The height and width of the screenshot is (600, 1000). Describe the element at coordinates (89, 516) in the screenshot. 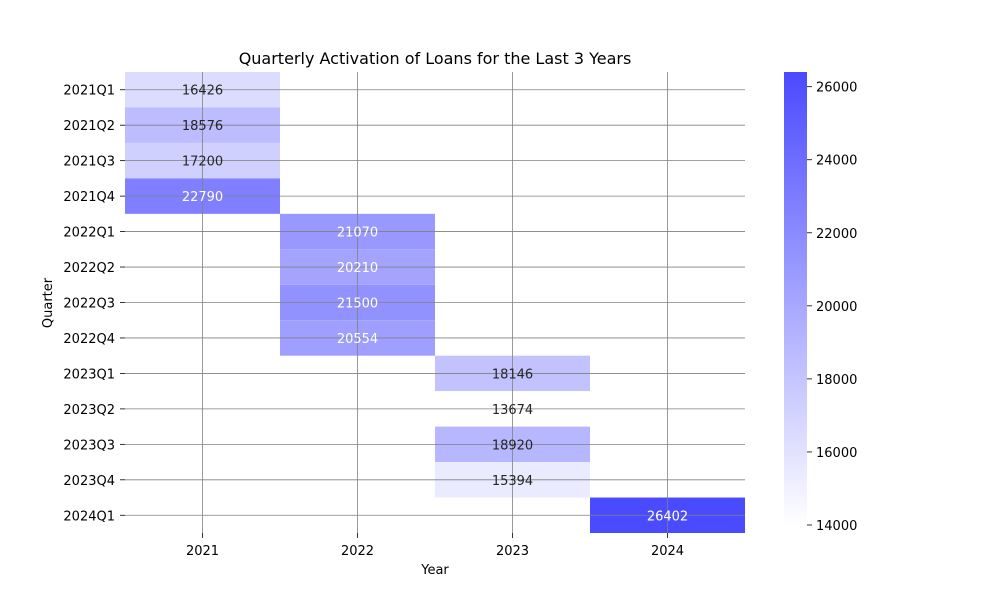

I see `y-tick-label: 2024Q1` at that location.